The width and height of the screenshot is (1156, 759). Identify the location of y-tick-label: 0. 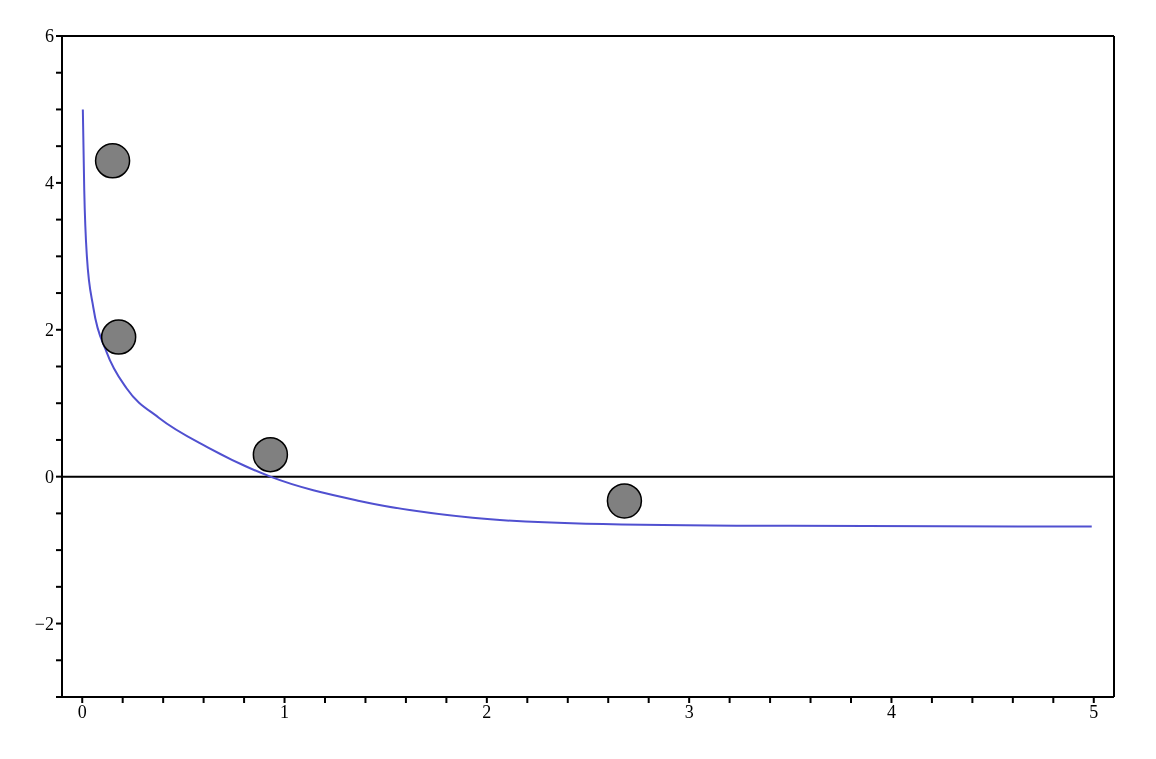
(49, 477).